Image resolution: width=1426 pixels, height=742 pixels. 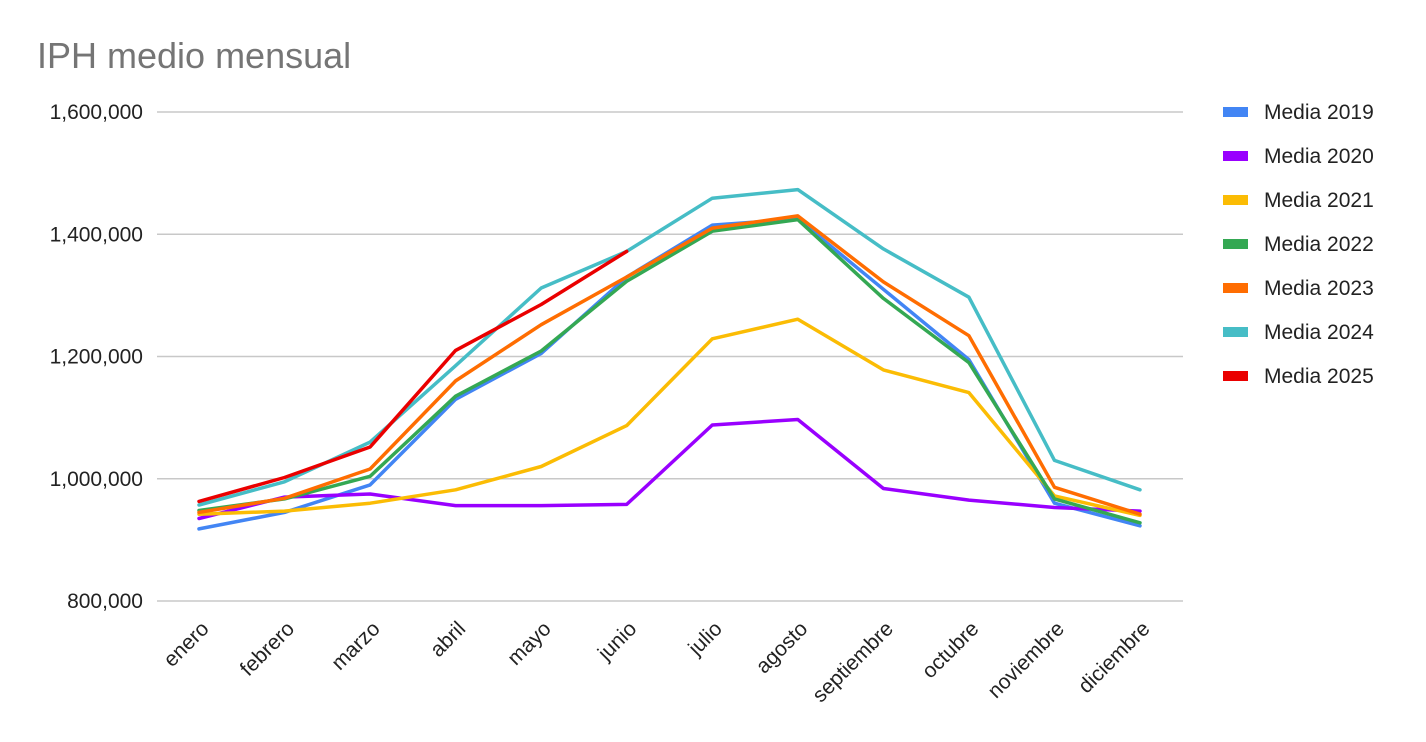 What do you see at coordinates (96, 234) in the screenshot?
I see `y-tick-label: 1,400,000` at bounding box center [96, 234].